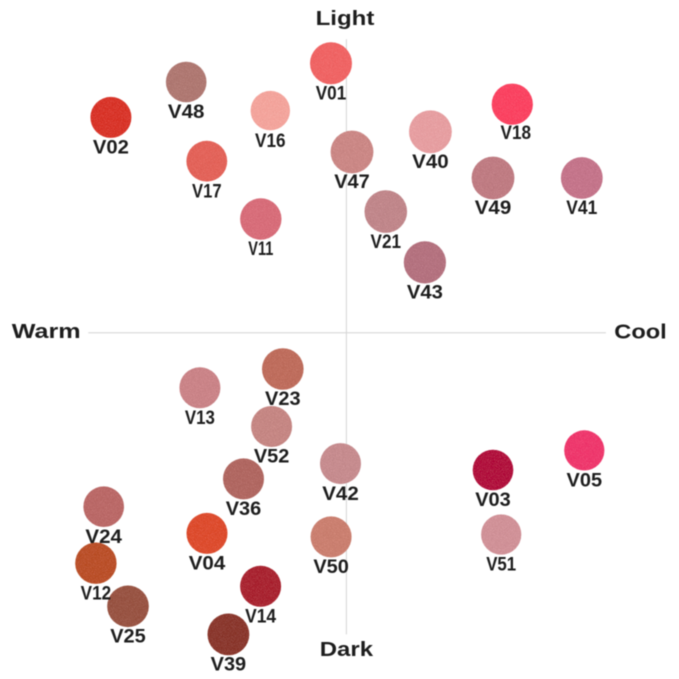 The height and width of the screenshot is (679, 679). Describe the element at coordinates (207, 564) in the screenshot. I see `svg-text: V04` at that location.